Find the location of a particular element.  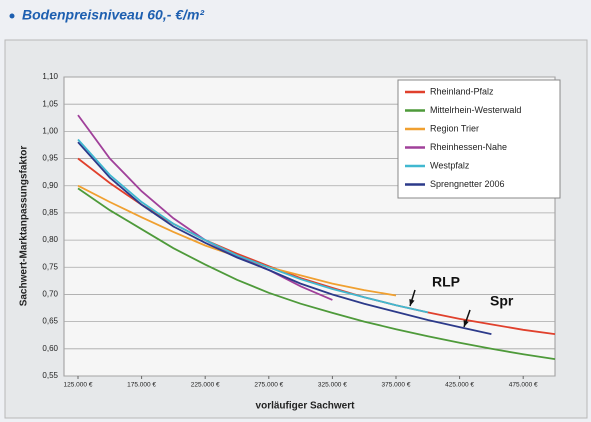

y-tick-label: 0,80 is located at coordinates (50, 239).